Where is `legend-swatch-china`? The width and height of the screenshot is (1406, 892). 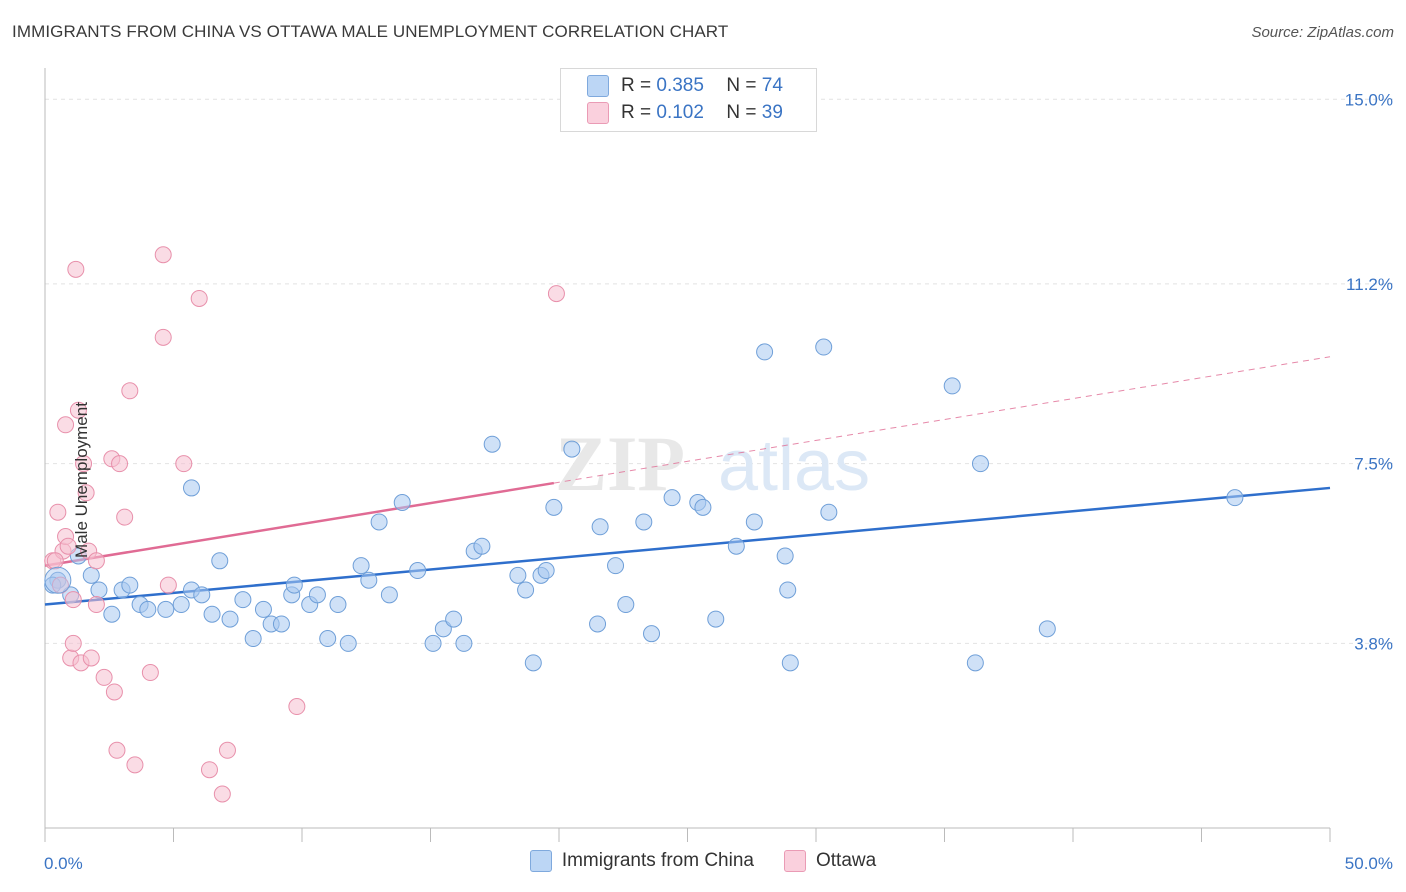 legend-swatch-china is located at coordinates (598, 86).